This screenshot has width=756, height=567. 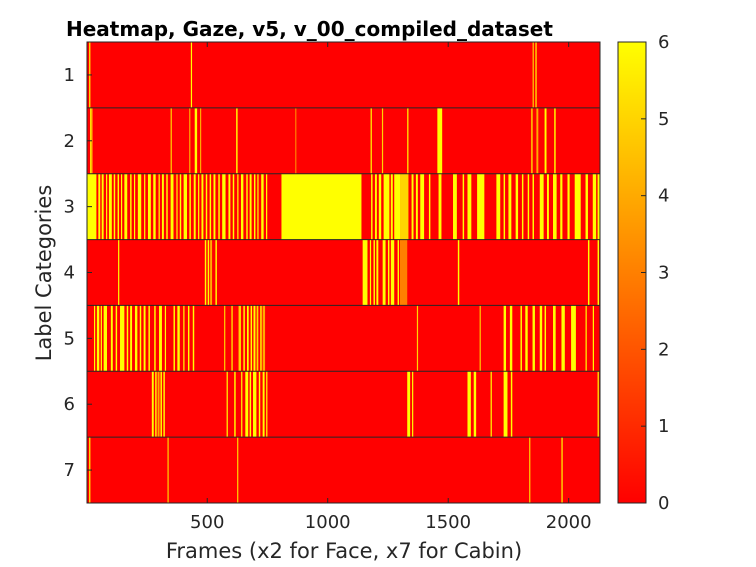 What do you see at coordinates (663, 196) in the screenshot?
I see `colorbar-tick-label: 4` at bounding box center [663, 196].